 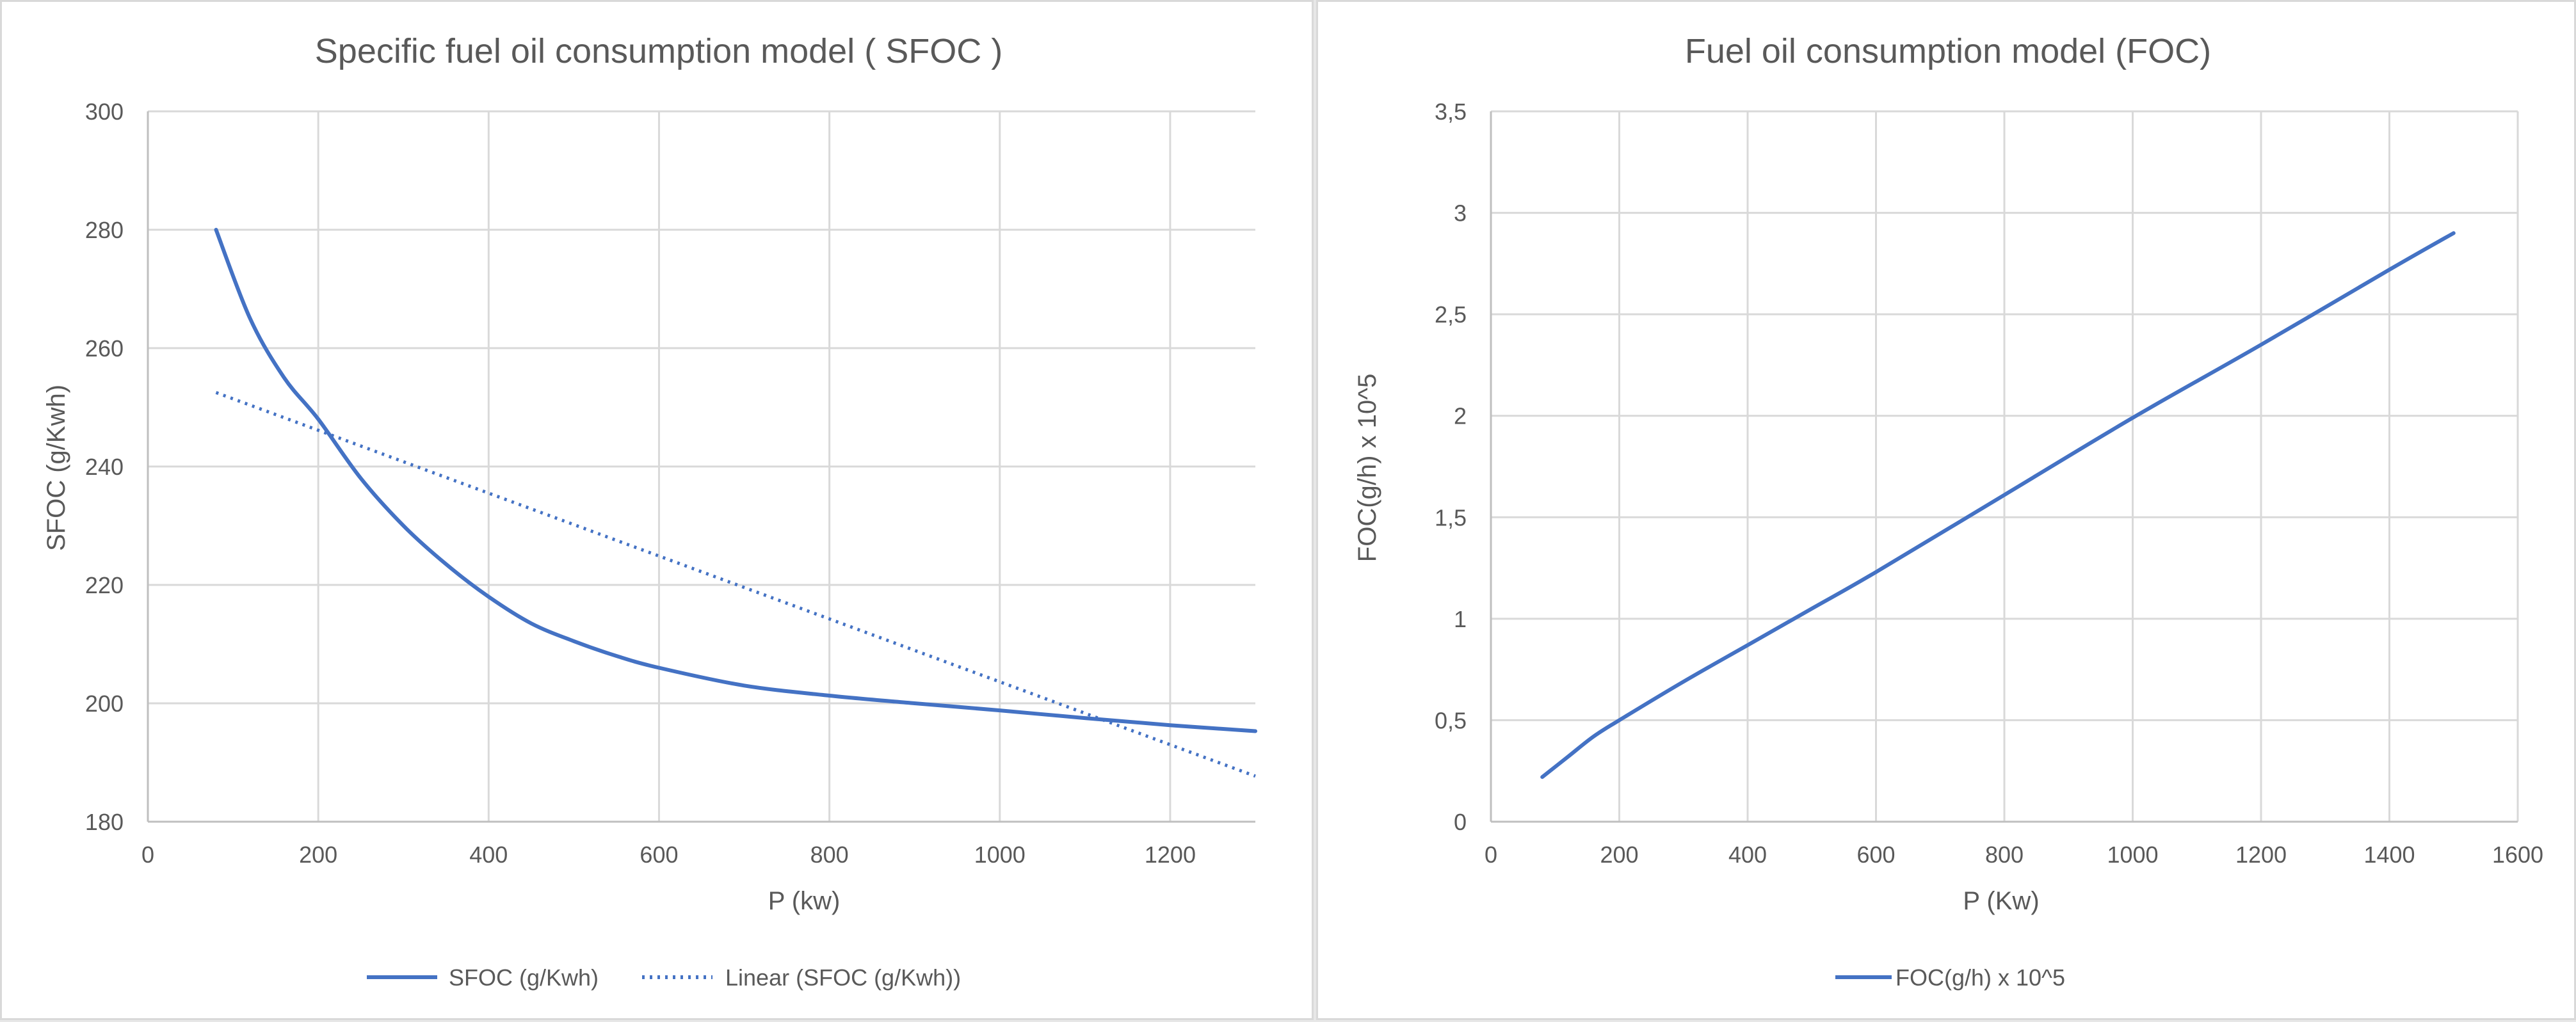 I want to click on foc-y-tick-label: 3,5, so click(x=1451, y=112).